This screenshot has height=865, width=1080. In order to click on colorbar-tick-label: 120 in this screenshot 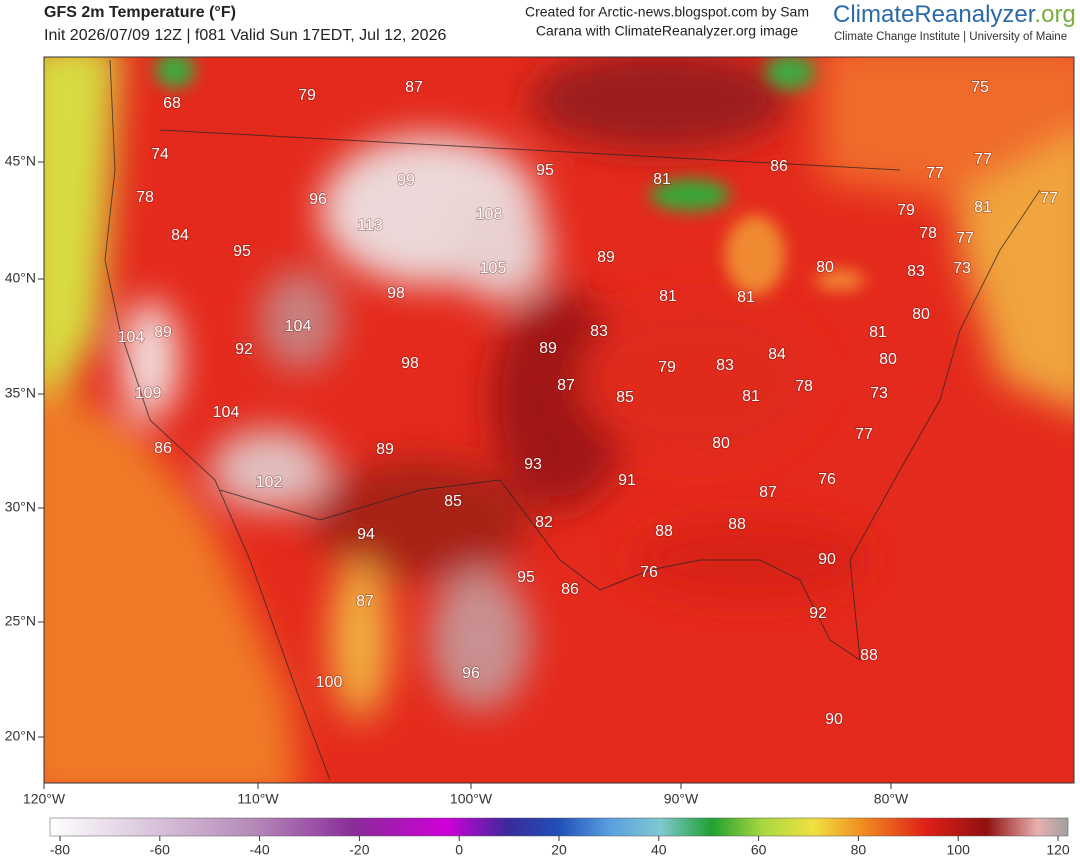, I will do `click(1058, 850)`.